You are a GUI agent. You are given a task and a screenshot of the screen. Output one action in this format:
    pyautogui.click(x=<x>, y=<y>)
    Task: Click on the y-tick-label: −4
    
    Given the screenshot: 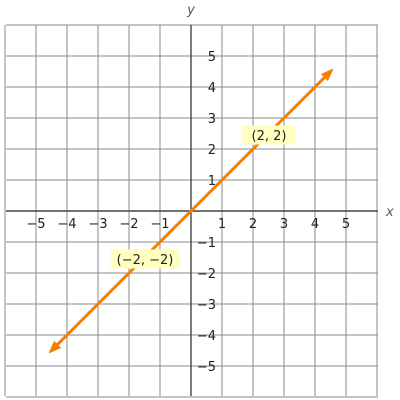 What is the action you would take?
    pyautogui.click(x=206, y=336)
    